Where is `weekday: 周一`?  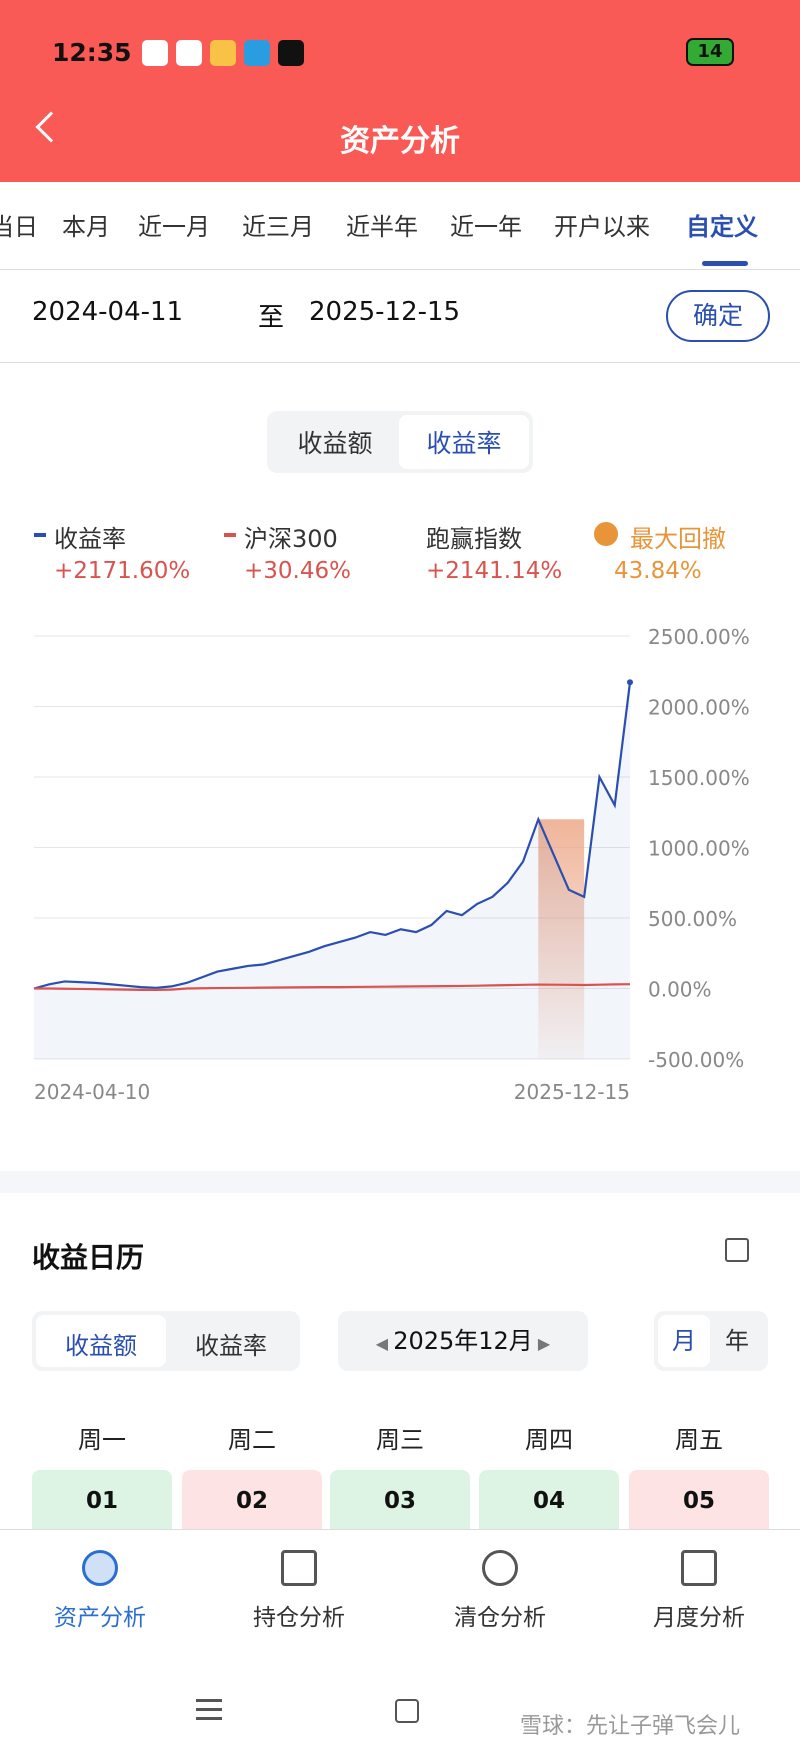
weekday: 周一 is located at coordinates (102, 1440).